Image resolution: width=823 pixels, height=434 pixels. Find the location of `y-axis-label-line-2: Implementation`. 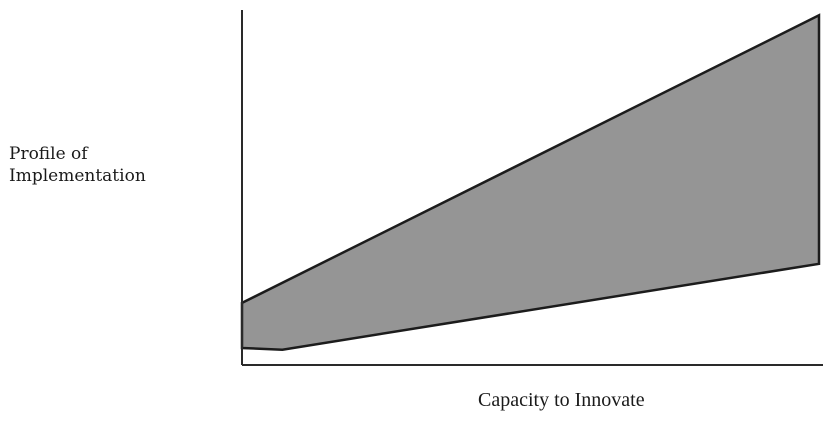

y-axis-label-line-2: Implementation is located at coordinates (77, 176).